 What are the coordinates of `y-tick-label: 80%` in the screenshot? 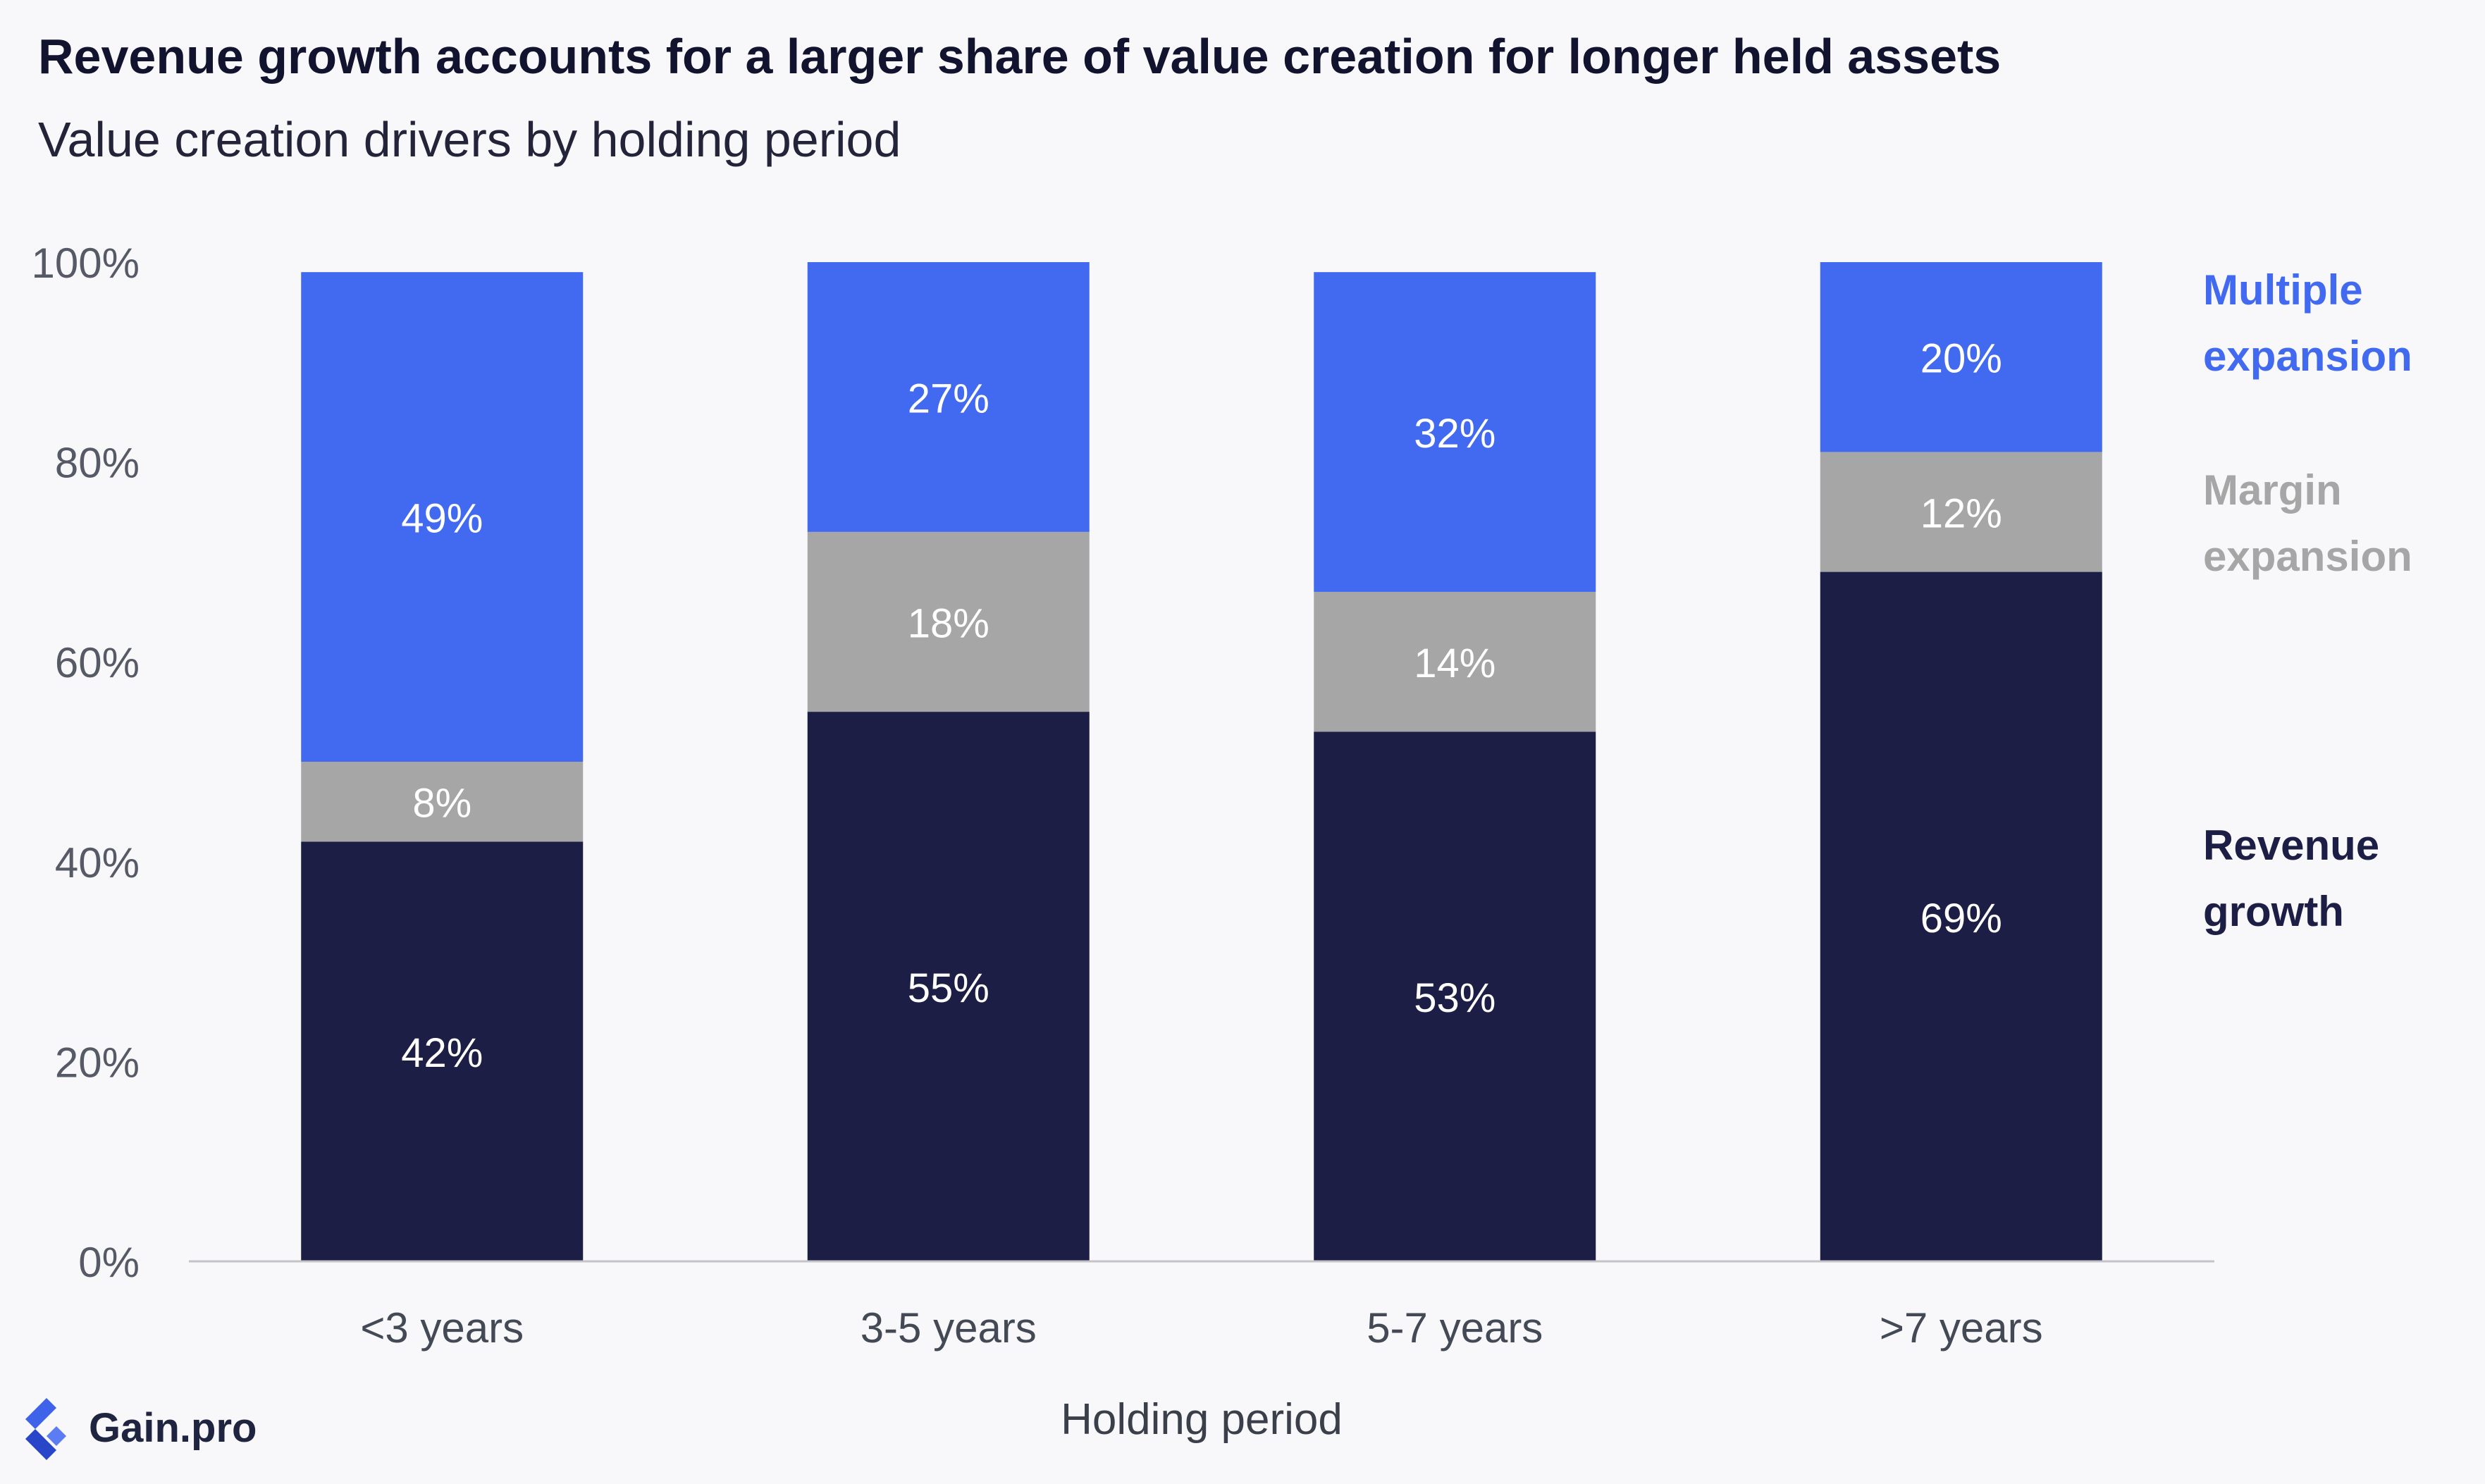 It's located at (97, 463).